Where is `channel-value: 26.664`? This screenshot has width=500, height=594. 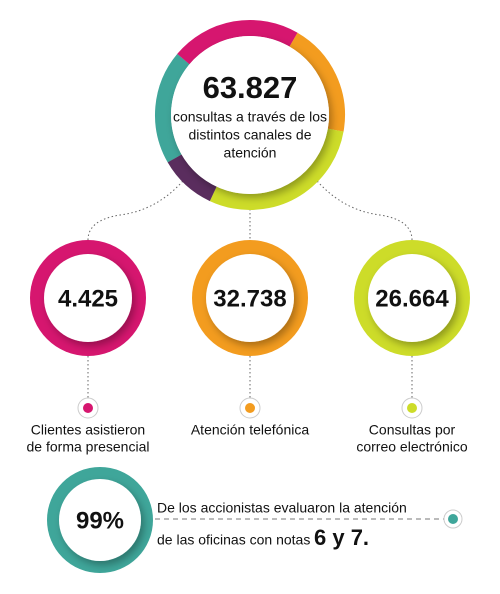 channel-value: 26.664 is located at coordinates (412, 298).